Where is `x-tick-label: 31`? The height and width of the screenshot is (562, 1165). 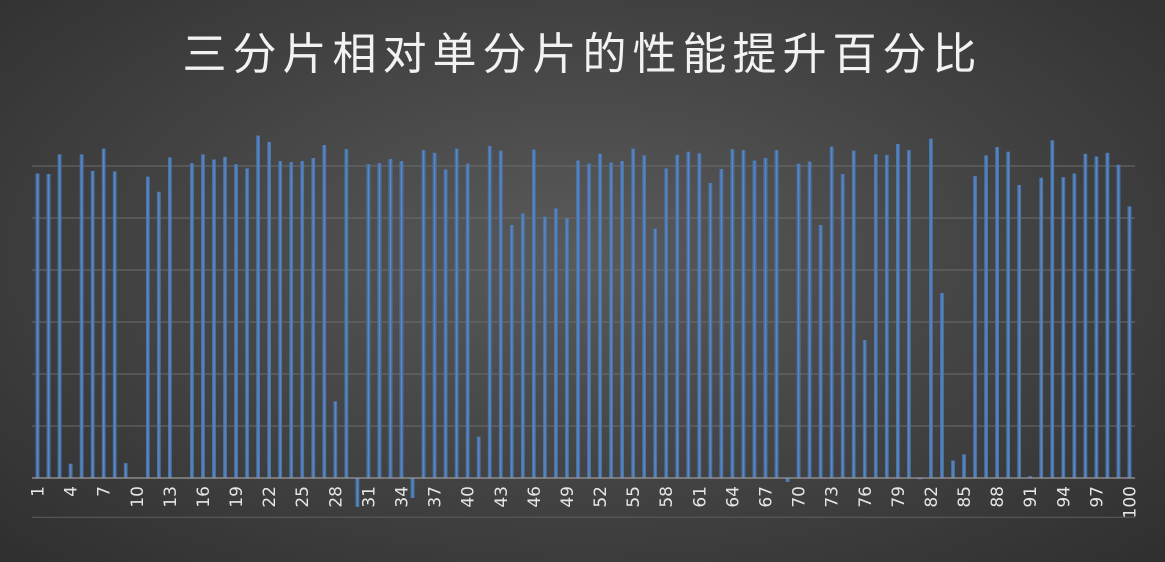 x-tick-label: 31 is located at coordinates (369, 497).